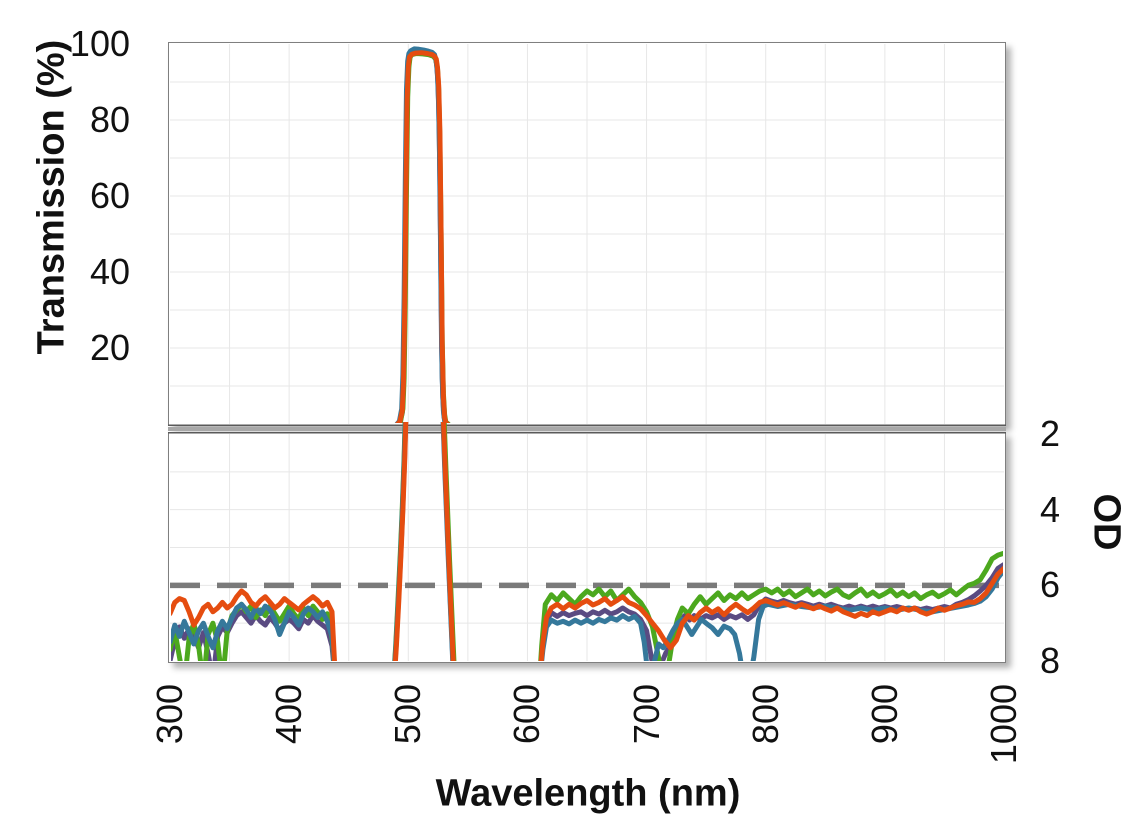  Describe the element at coordinates (289, 714) in the screenshot. I see `wavelength-tick-400: 400` at that location.